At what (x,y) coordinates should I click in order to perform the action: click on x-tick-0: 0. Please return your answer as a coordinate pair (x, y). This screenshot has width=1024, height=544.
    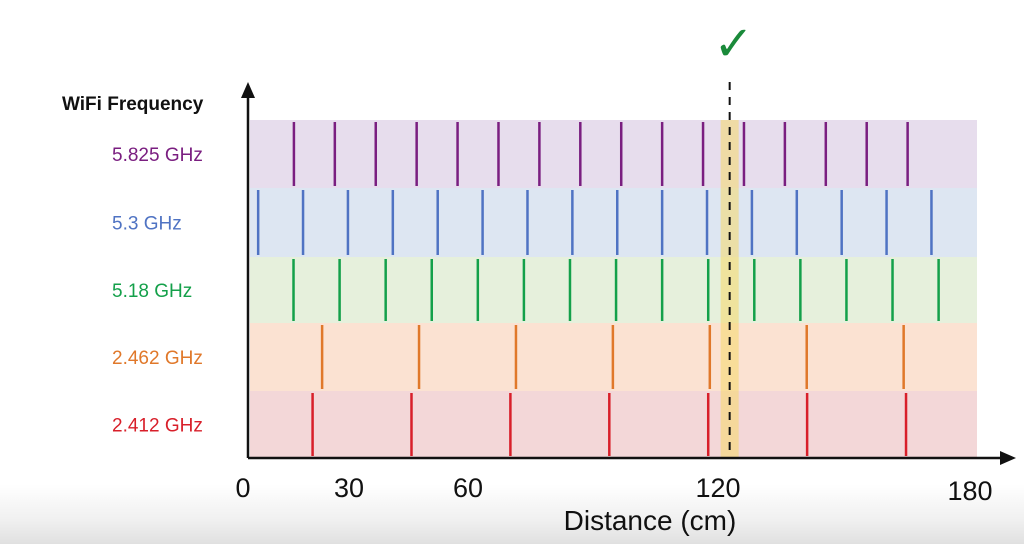
    Looking at the image, I should click on (242, 488).